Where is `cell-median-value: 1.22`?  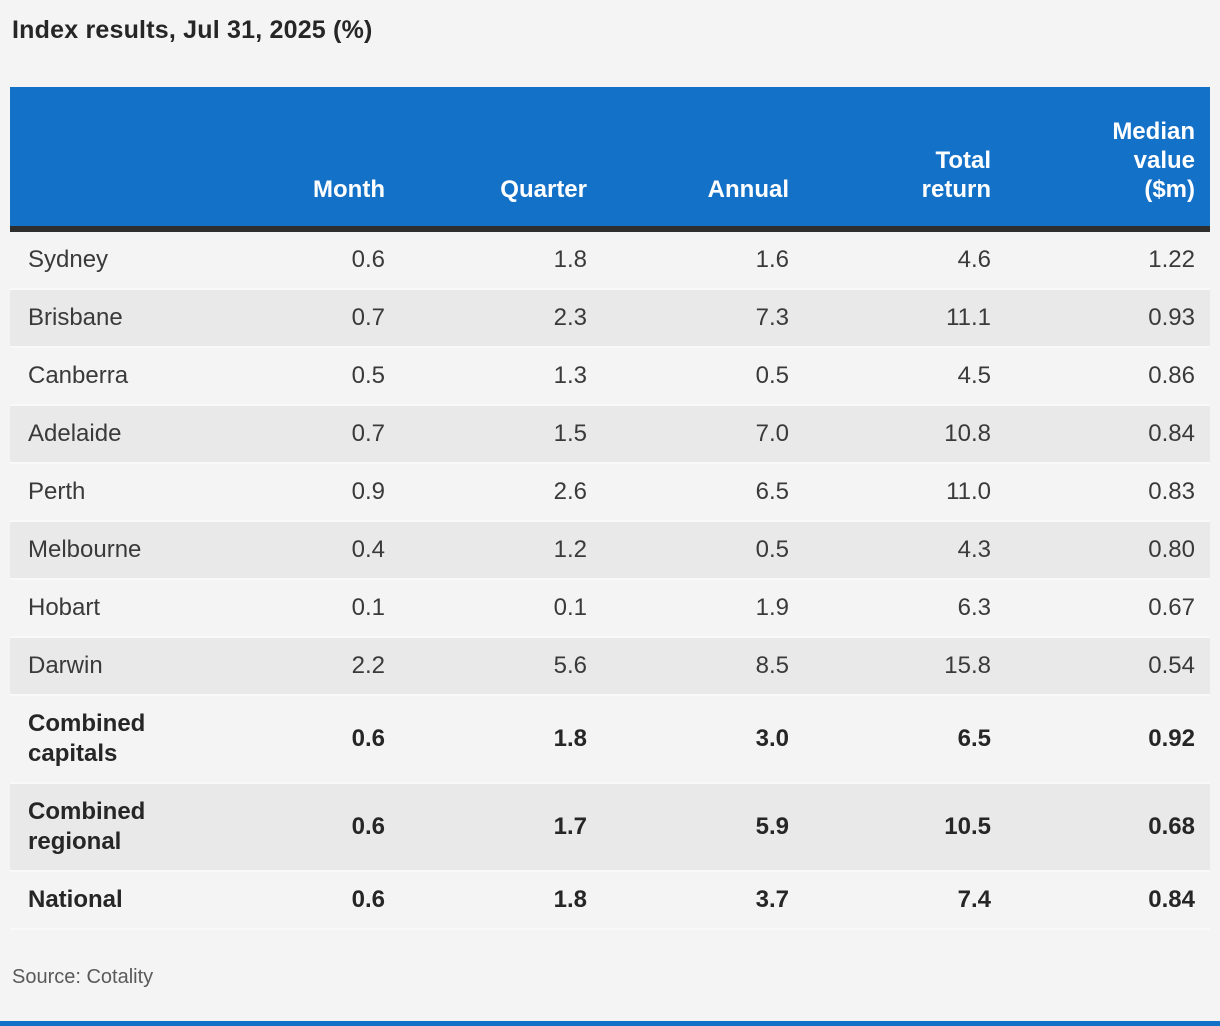
cell-median-value: 1.22 is located at coordinates (1171, 259).